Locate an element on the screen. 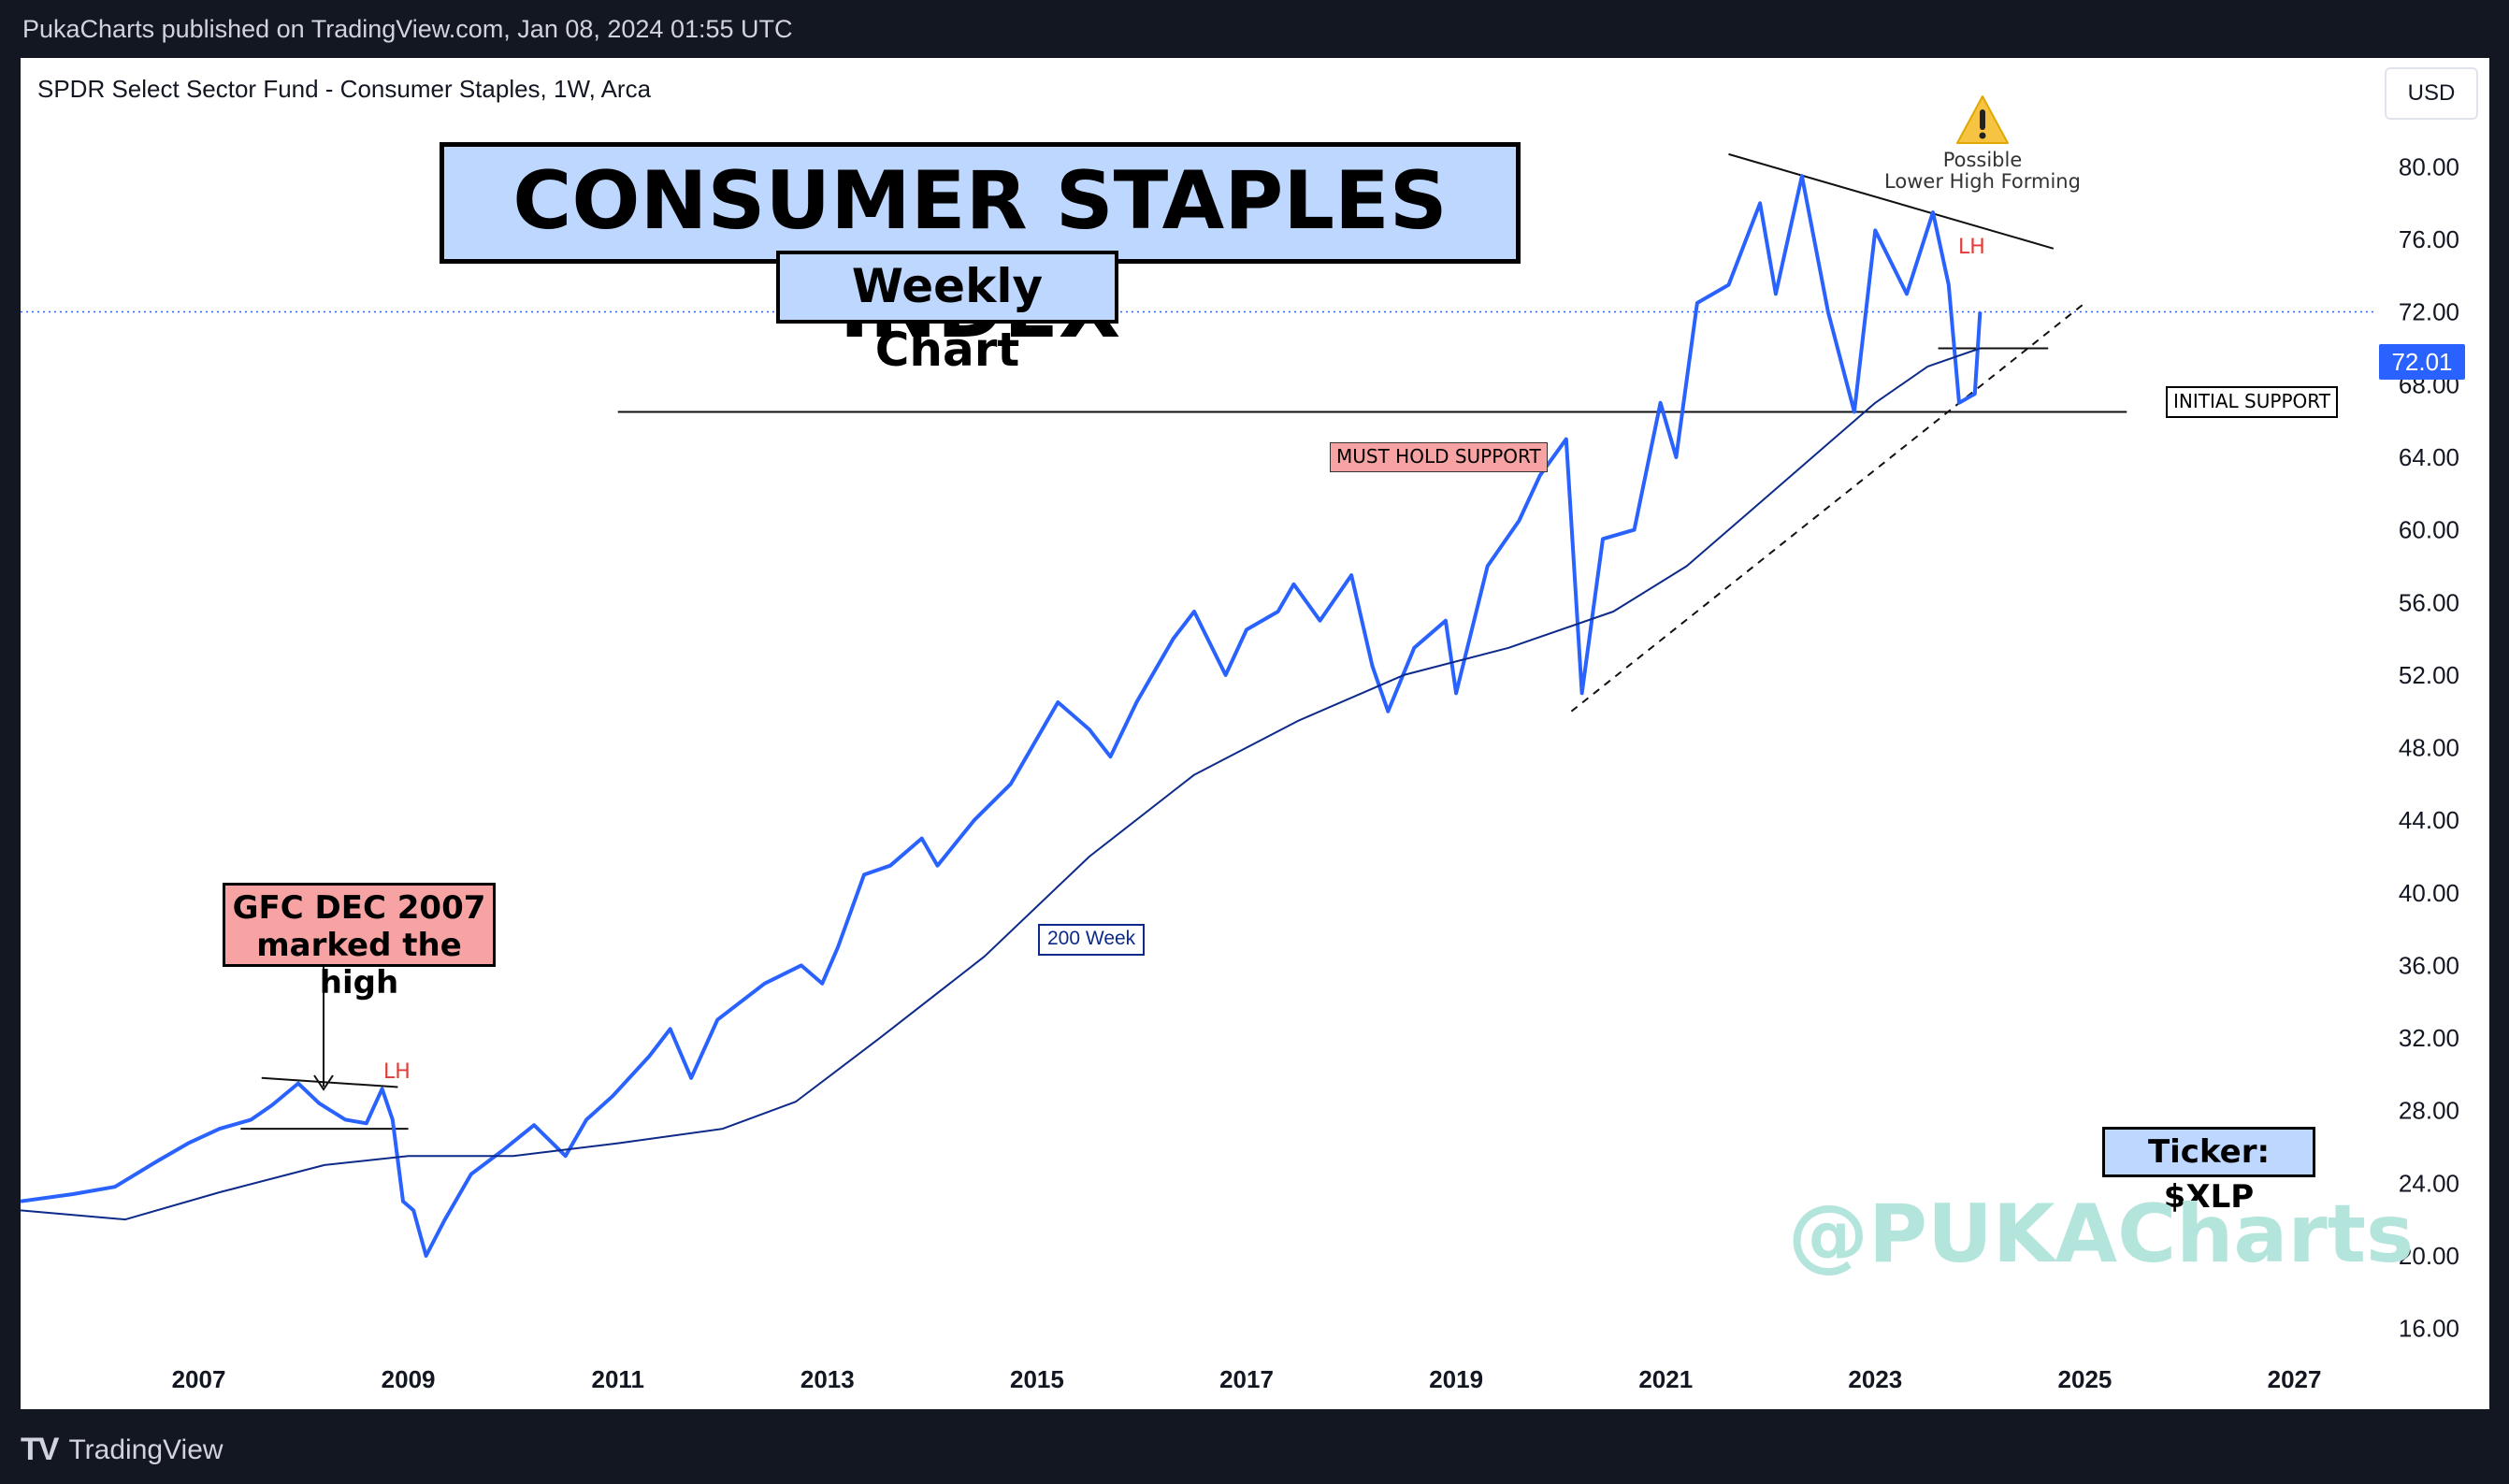 The image size is (2509, 1484). y-tick-label: 60.00 is located at coordinates (2429, 530).